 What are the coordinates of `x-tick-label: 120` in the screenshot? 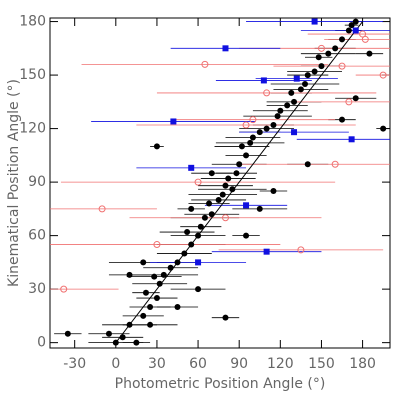 It's located at (280, 364).